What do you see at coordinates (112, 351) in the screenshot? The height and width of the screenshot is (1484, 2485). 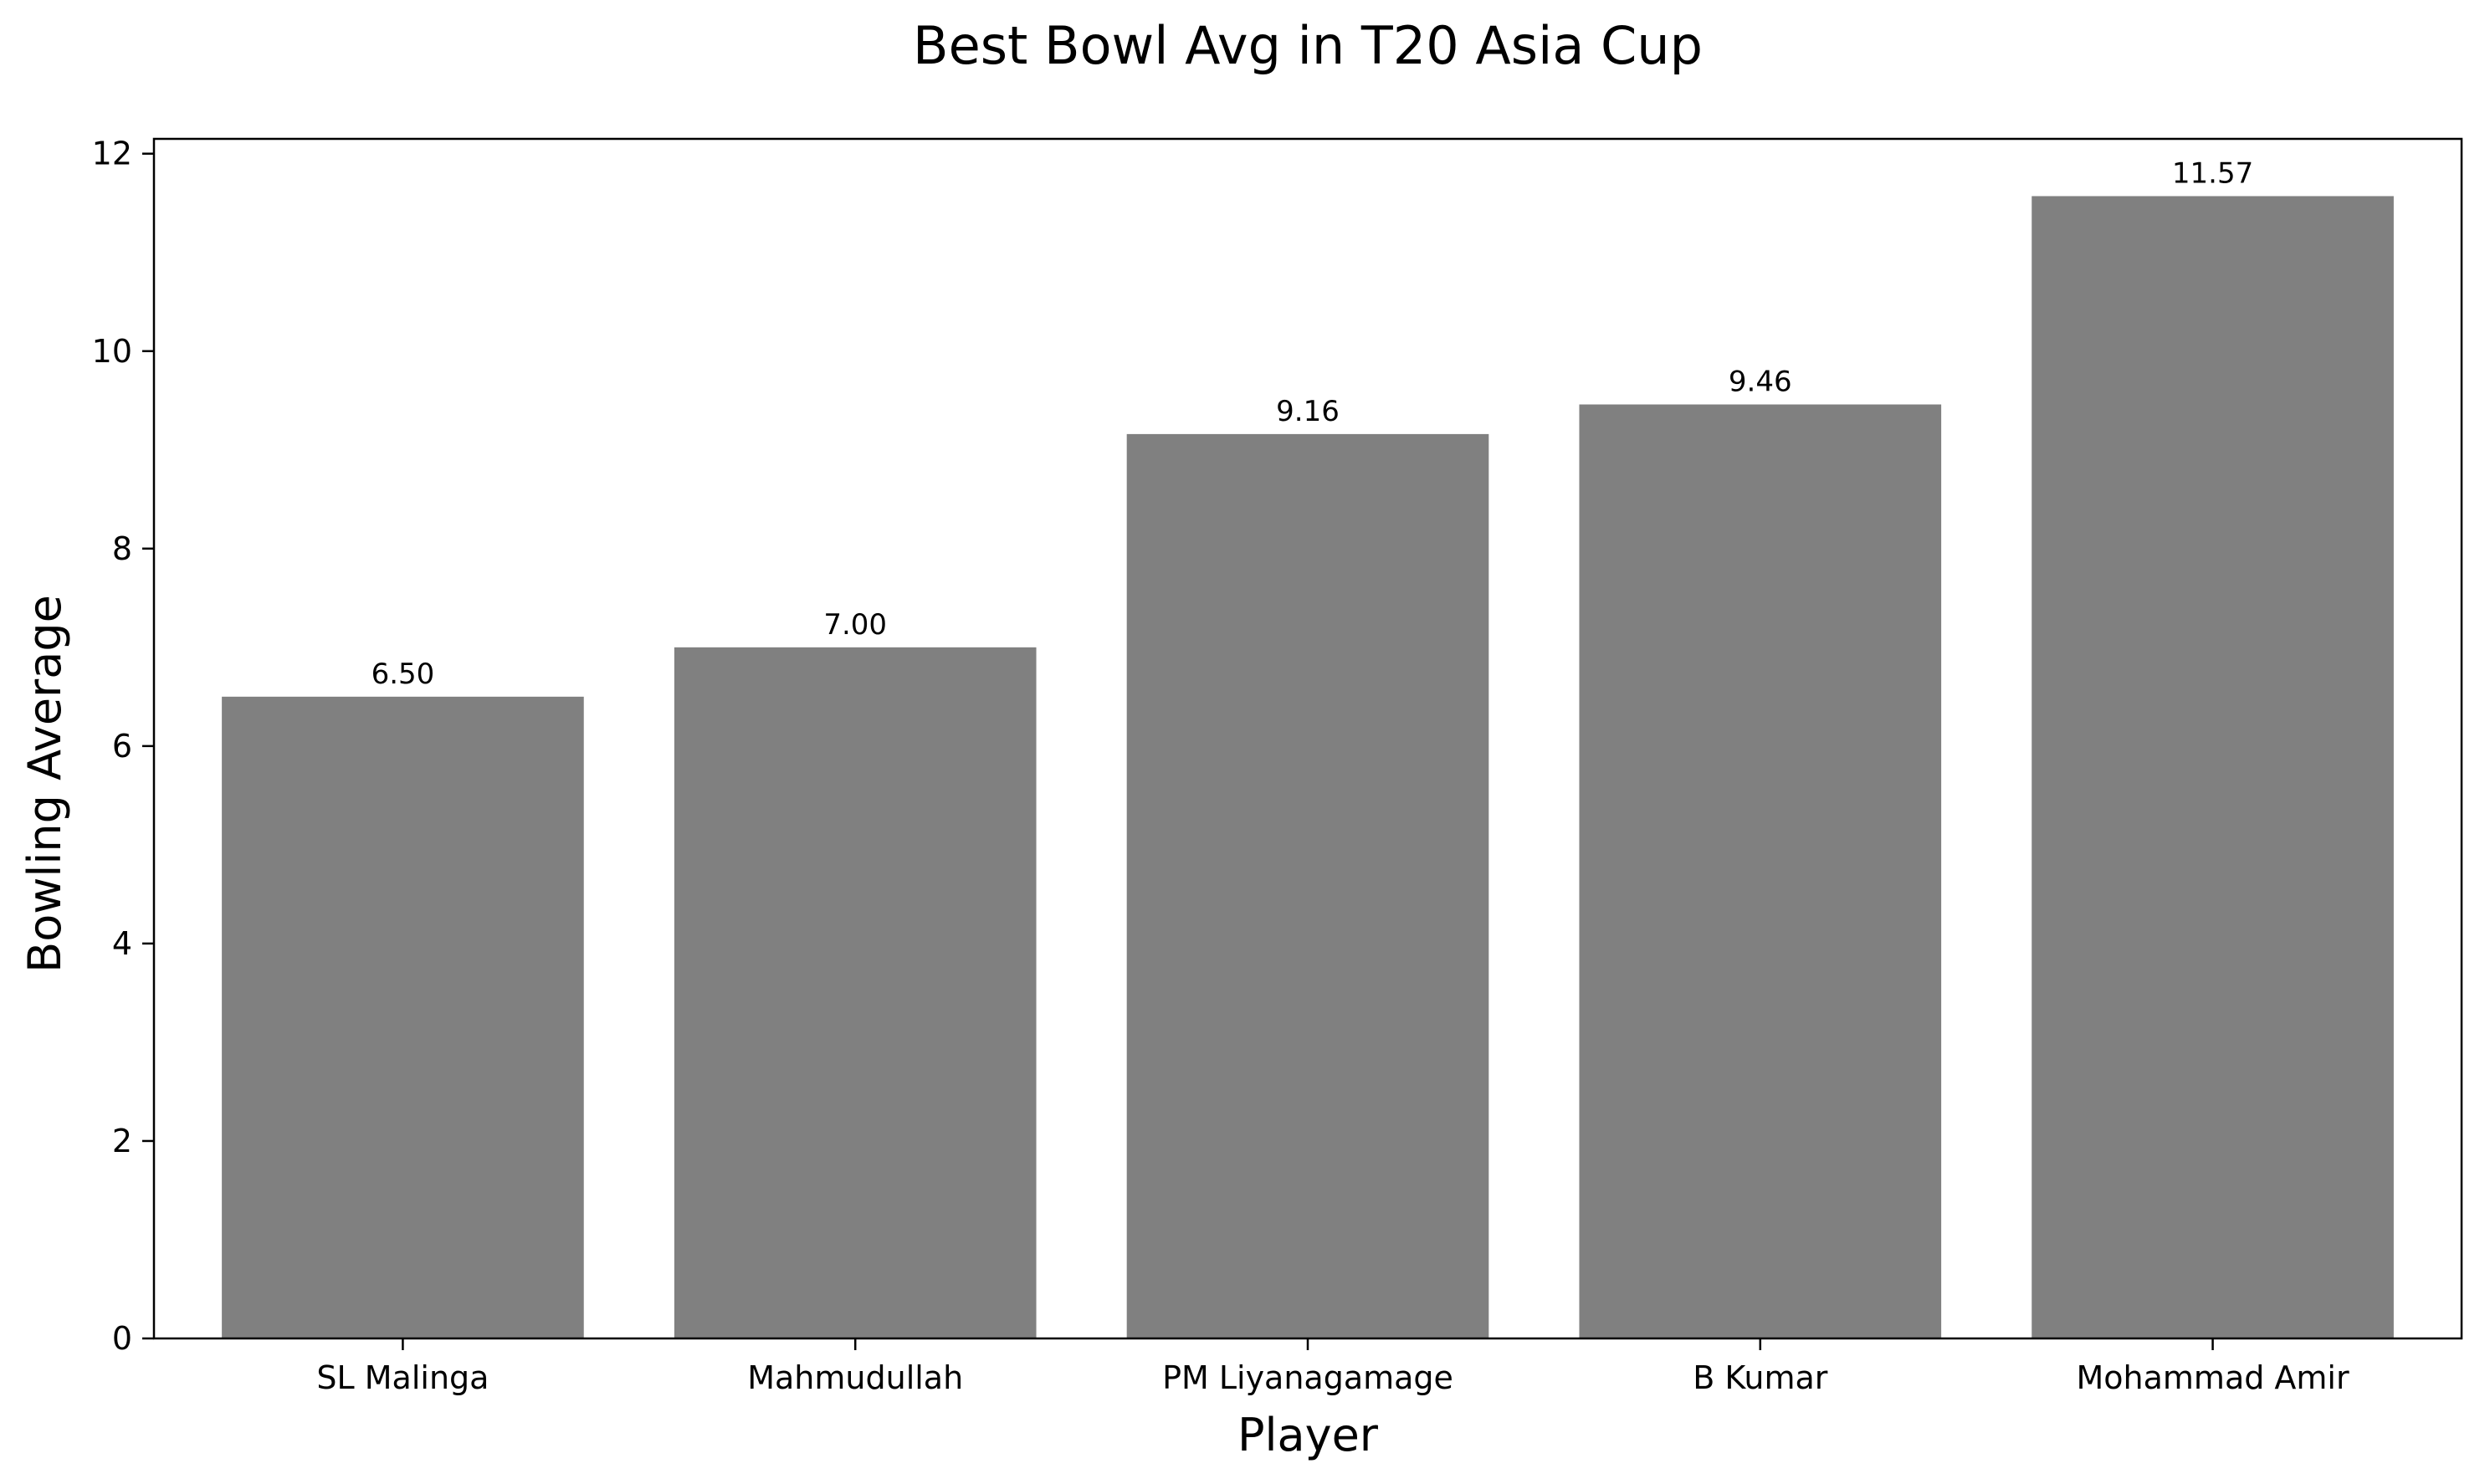 I see `y-tick-label: 10` at bounding box center [112, 351].